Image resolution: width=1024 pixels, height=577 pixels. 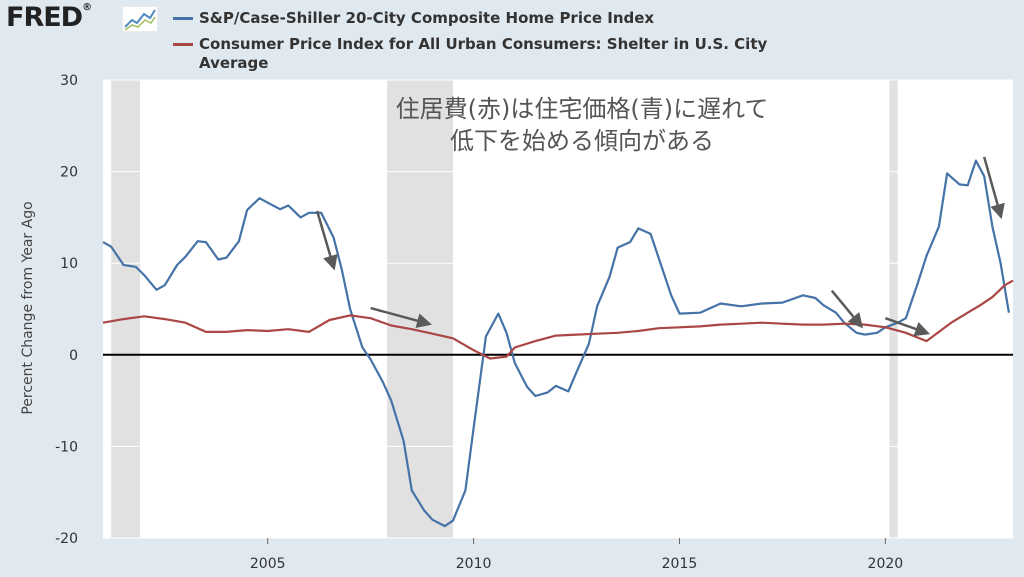 I want to click on y-tick-label--10: -10, so click(x=66, y=447).